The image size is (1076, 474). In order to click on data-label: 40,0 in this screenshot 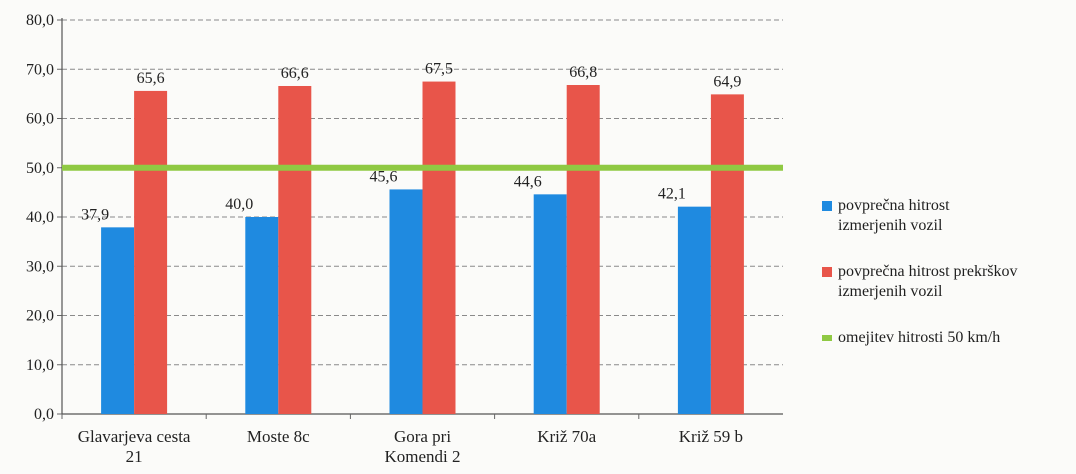, I will do `click(239, 204)`.